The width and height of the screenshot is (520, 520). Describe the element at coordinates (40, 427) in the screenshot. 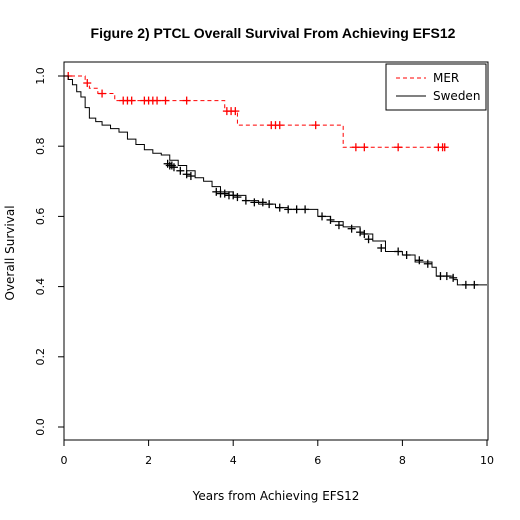

I see `y-tick-label: 0.0` at that location.